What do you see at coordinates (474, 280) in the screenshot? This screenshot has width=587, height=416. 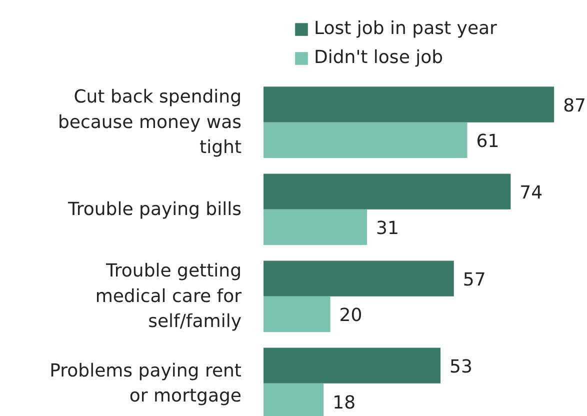 I see `data-label: 57` at bounding box center [474, 280].